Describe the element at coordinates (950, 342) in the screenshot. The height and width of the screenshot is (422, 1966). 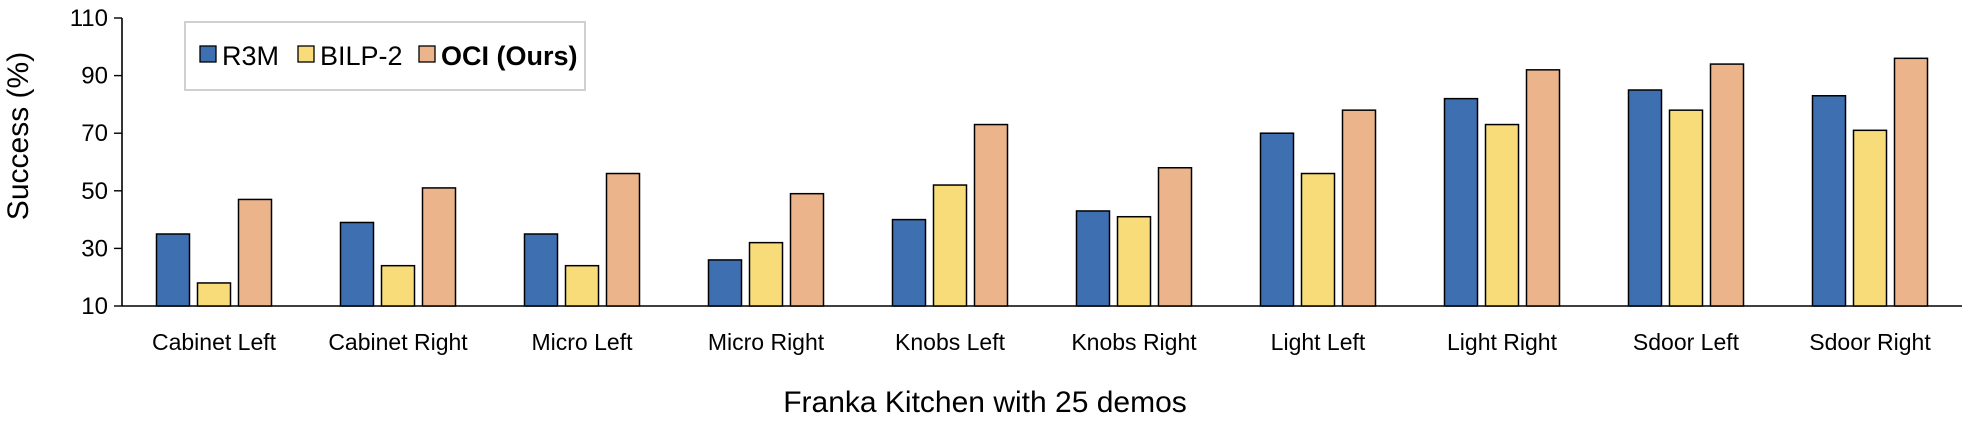
I see `x-category-label: Knobs Left` at that location.